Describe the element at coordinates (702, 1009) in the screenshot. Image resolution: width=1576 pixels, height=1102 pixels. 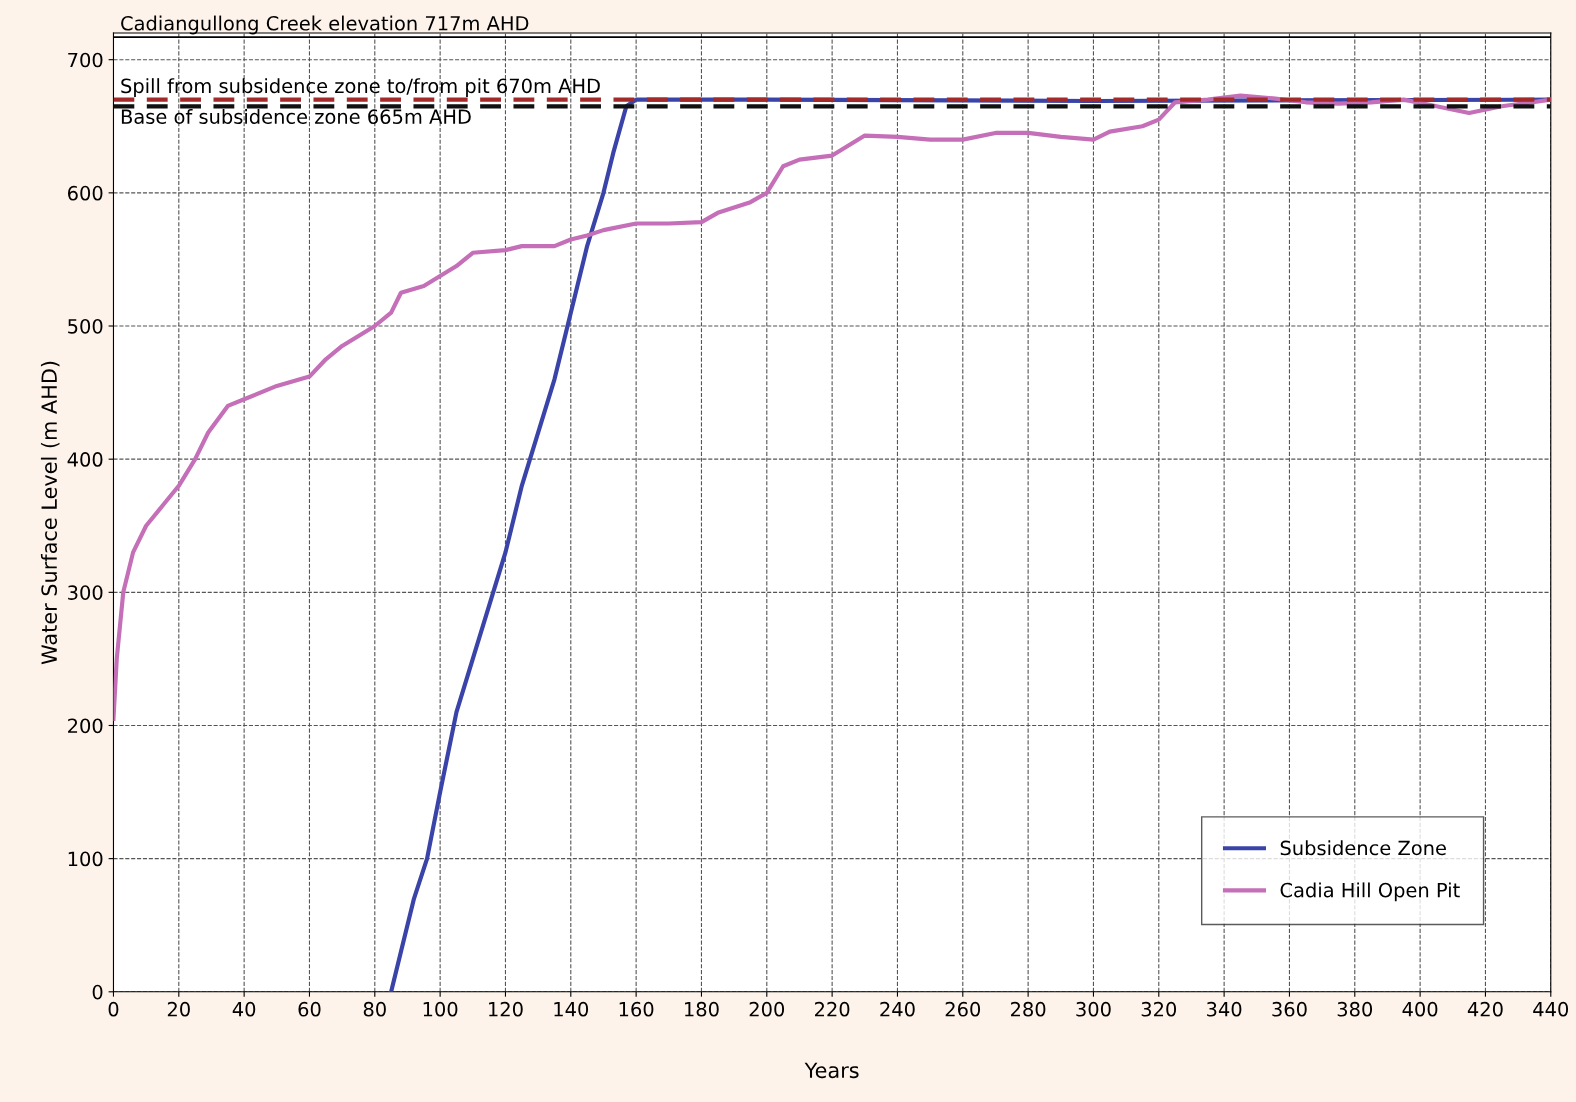
I see `x-tick-label: 180` at that location.